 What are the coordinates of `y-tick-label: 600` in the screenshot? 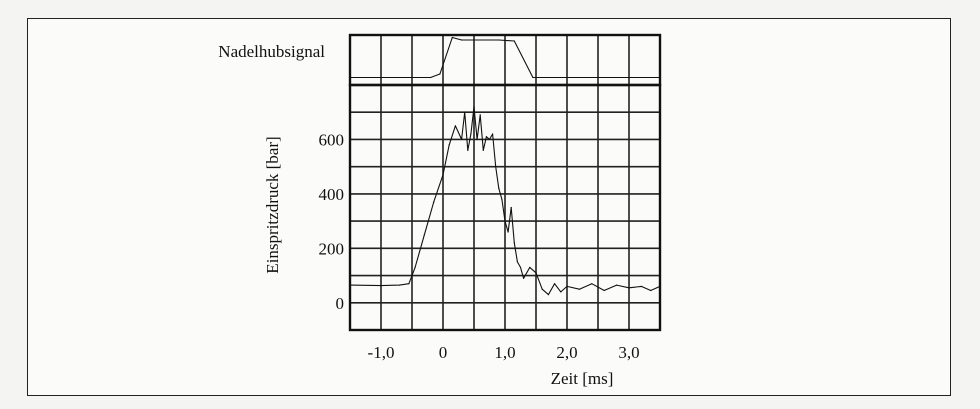 It's located at (332, 139).